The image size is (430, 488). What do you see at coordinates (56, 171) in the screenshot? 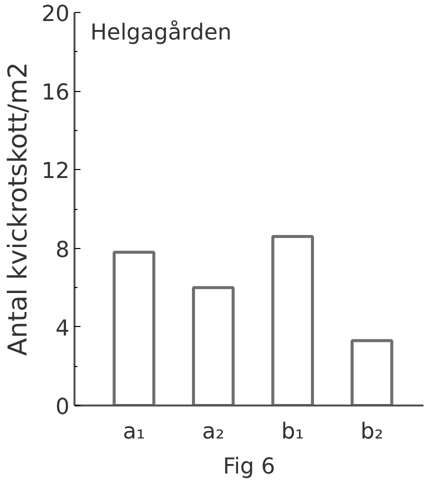
I see `y-tick-label: 12` at bounding box center [56, 171].